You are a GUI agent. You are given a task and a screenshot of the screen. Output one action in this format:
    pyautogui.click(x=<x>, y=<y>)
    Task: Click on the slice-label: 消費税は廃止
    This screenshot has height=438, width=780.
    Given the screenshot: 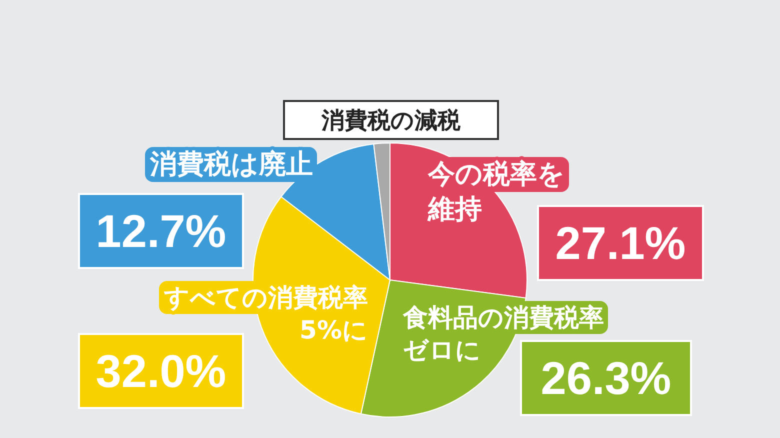 What is the action you would take?
    pyautogui.click(x=231, y=164)
    